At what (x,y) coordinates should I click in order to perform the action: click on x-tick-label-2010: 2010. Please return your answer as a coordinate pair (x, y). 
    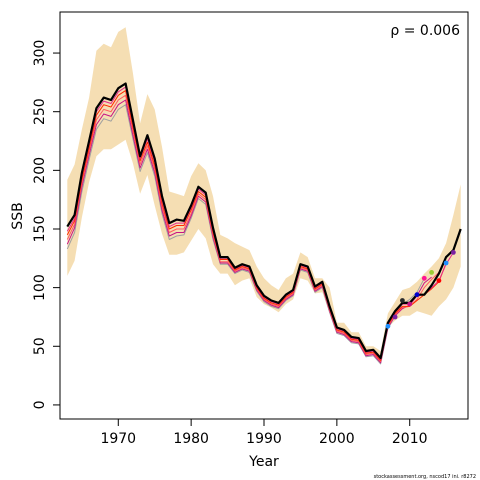
    Looking at the image, I should click on (410, 439).